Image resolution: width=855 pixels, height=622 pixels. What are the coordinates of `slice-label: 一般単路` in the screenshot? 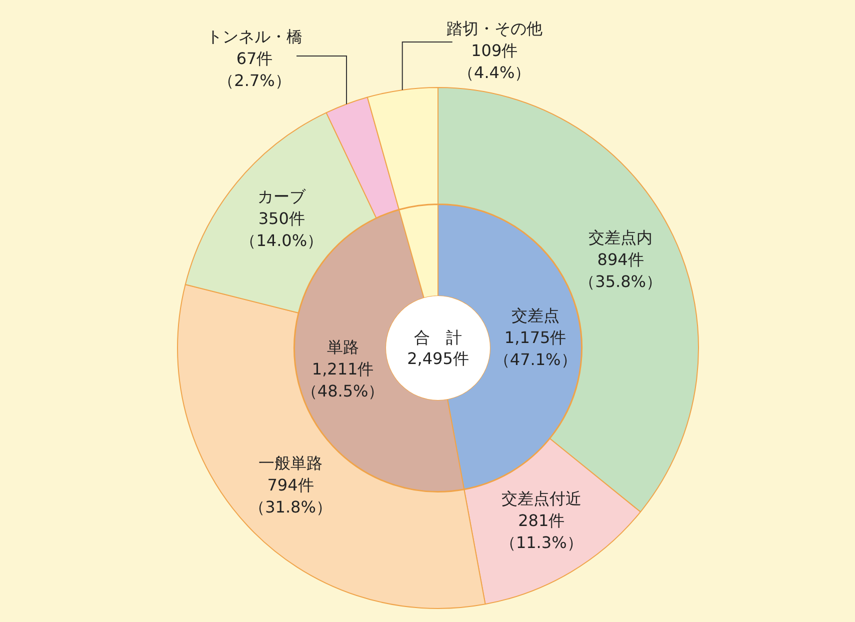 It's located at (290, 463).